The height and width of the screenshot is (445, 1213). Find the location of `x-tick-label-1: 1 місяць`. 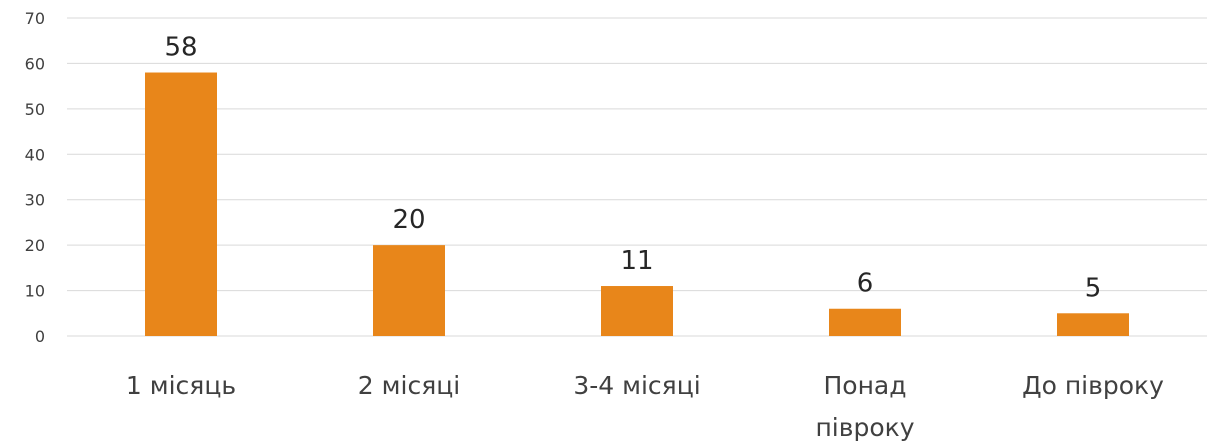

x-tick-label-1: 1 місяць is located at coordinates (181, 385).